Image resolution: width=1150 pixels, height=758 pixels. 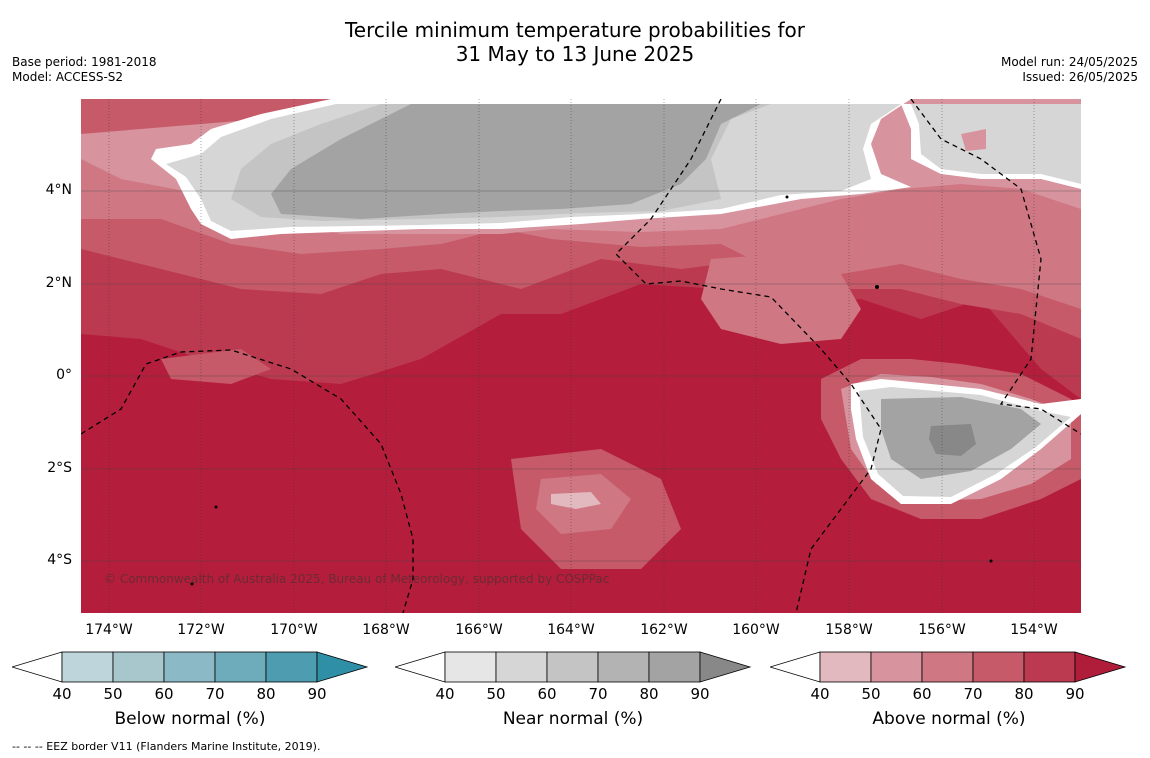 What do you see at coordinates (84, 62) in the screenshot?
I see `base-period: Base period: 1981-2018` at bounding box center [84, 62].